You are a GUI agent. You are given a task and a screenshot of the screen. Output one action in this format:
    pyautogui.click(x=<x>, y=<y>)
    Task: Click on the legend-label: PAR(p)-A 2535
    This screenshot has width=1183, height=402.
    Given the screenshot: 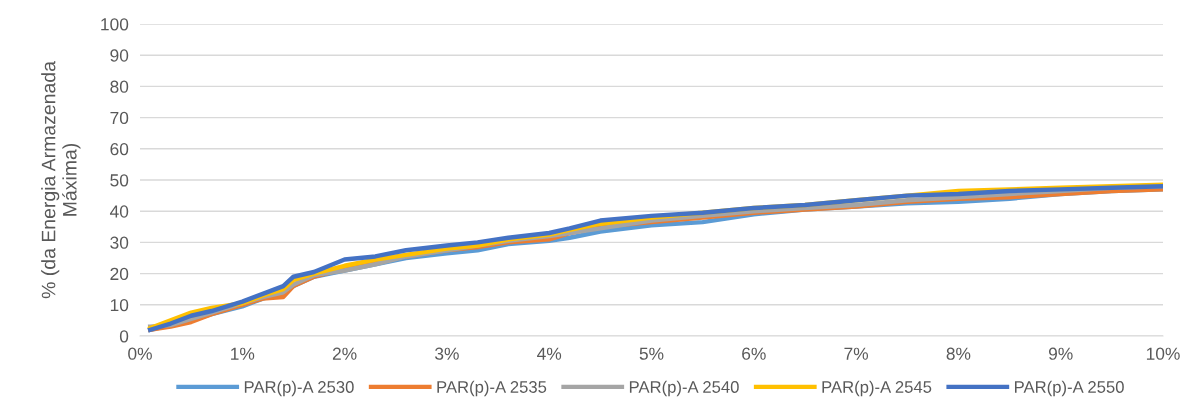 What is the action you would take?
    pyautogui.click(x=492, y=388)
    